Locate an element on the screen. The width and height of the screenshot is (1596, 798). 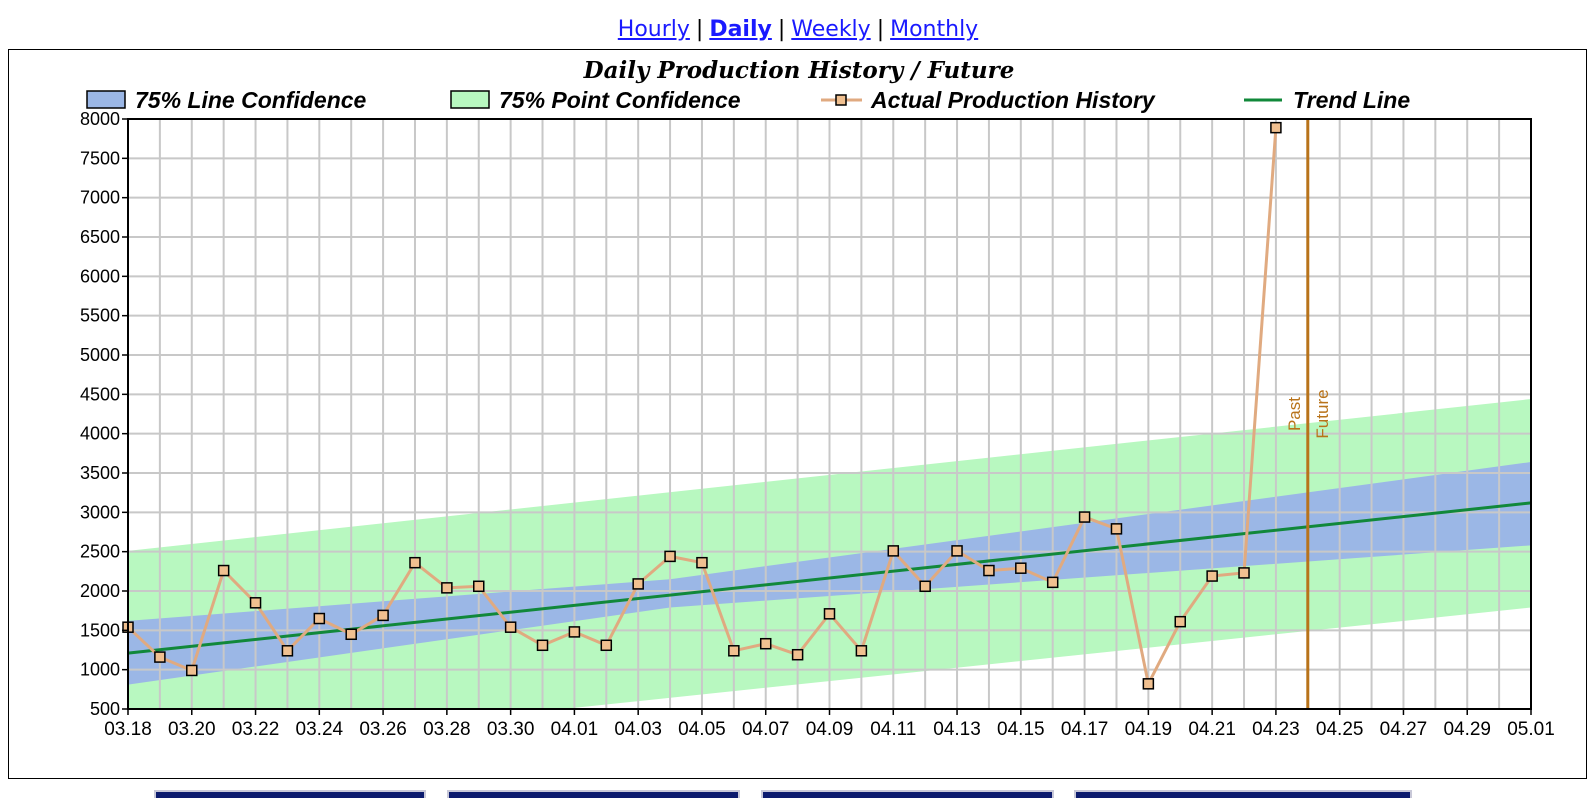
x-tick-label: 04.03 is located at coordinates (638, 729).